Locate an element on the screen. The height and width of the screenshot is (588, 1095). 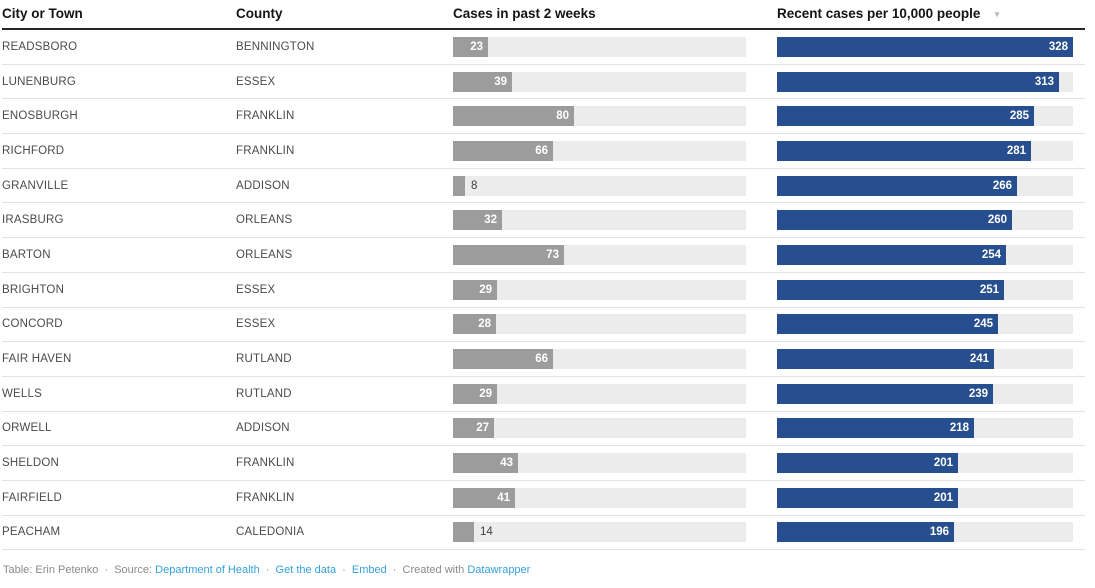
table-row: SHELDON FRANKLIN 43 201 is located at coordinates (543, 463).